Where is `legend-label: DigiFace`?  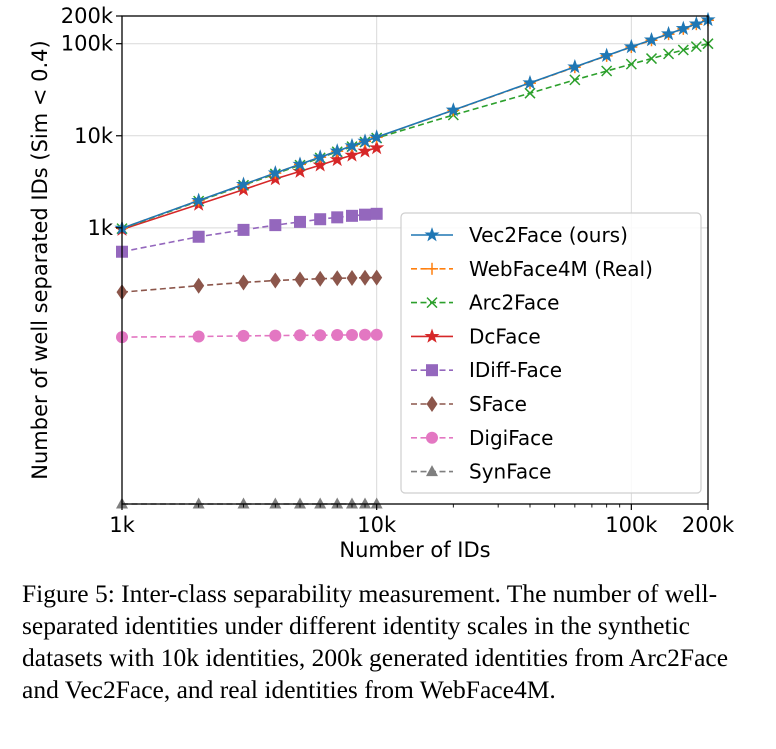 legend-label: DigiFace is located at coordinates (511, 438).